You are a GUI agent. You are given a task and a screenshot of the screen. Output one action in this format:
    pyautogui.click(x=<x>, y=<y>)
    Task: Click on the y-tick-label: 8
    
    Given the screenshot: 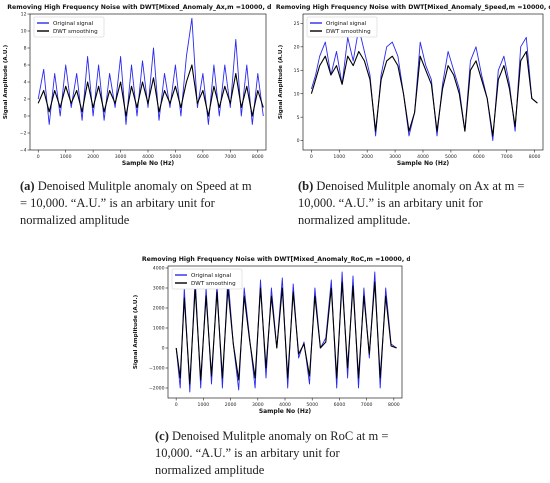 What is the action you would take?
    pyautogui.click(x=25, y=49)
    